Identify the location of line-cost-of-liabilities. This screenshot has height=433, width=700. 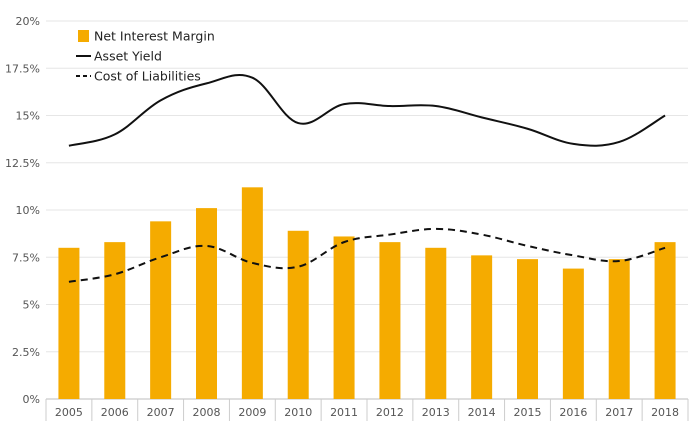
(367, 255).